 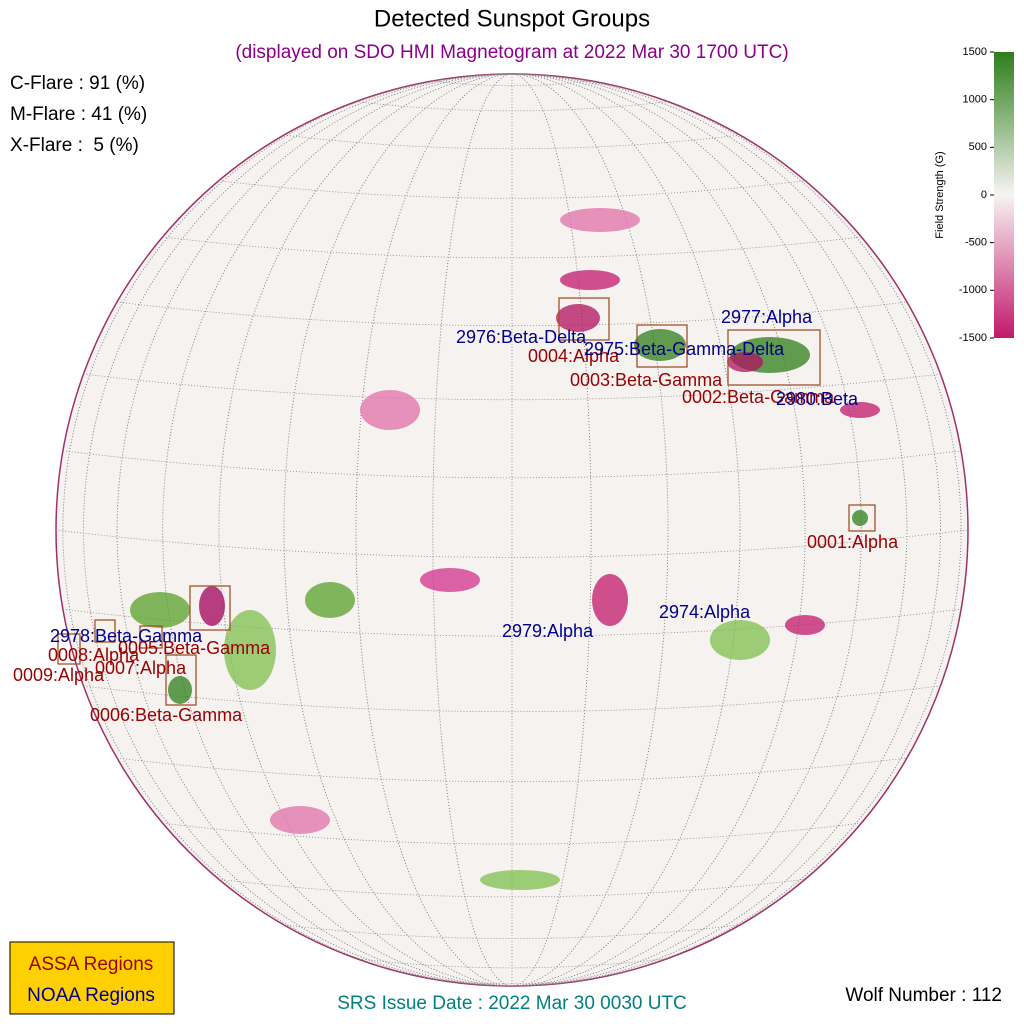 What do you see at coordinates (194, 648) in the screenshot?
I see `assa-region-label: 0005:Beta-Gamma` at bounding box center [194, 648].